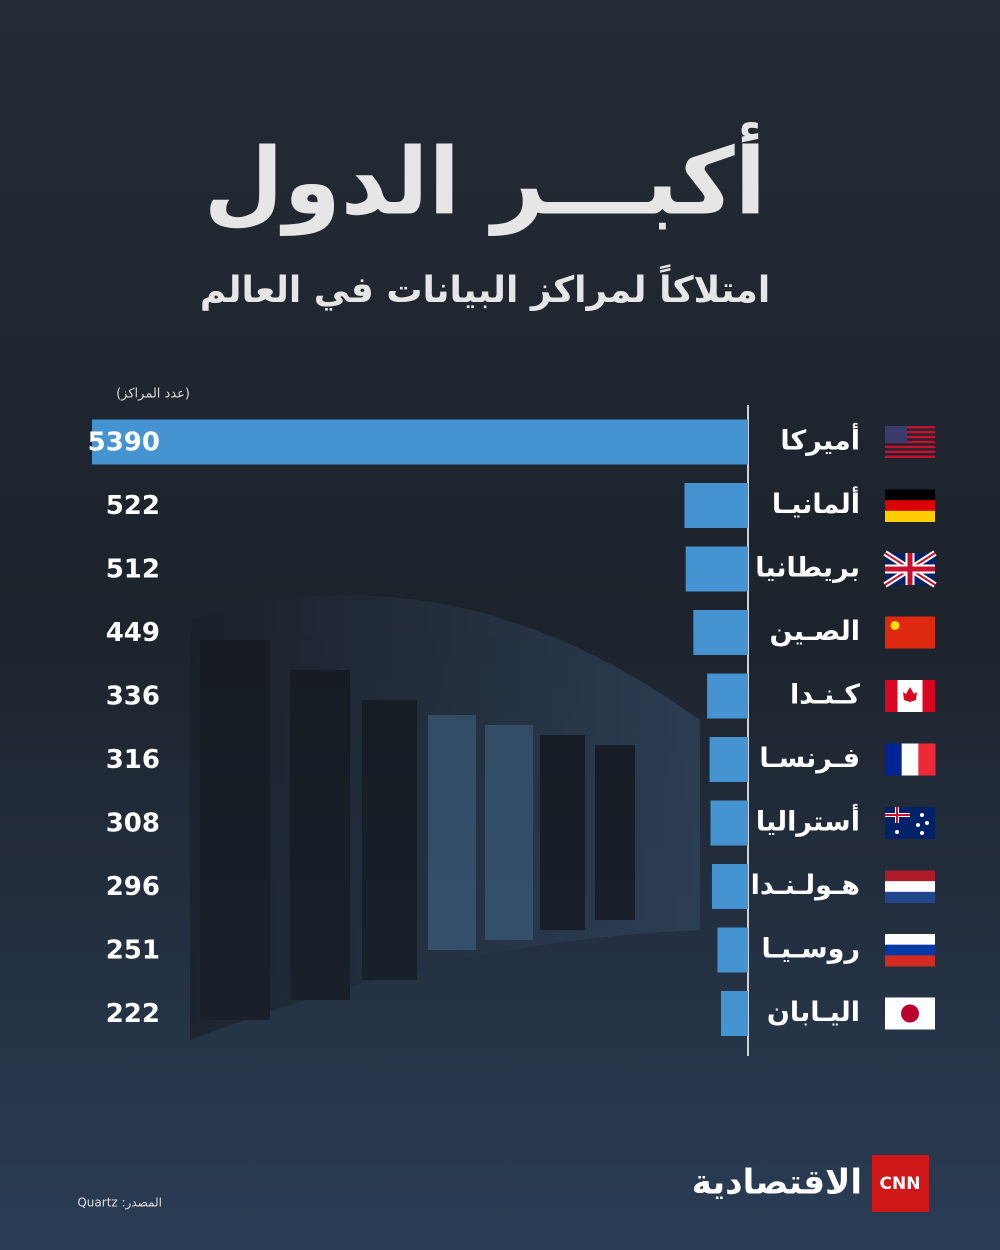  Describe the element at coordinates (119, 1203) in the screenshot. I see `source: المصدر: Quartz` at that location.